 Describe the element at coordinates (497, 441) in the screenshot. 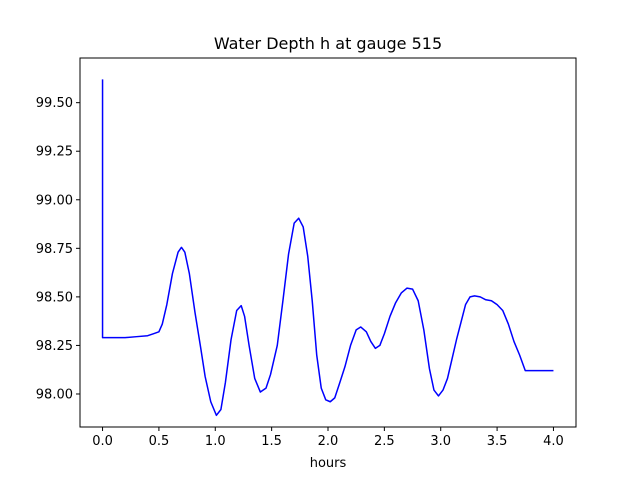

I see `x-tick-label: 3.5` at that location.